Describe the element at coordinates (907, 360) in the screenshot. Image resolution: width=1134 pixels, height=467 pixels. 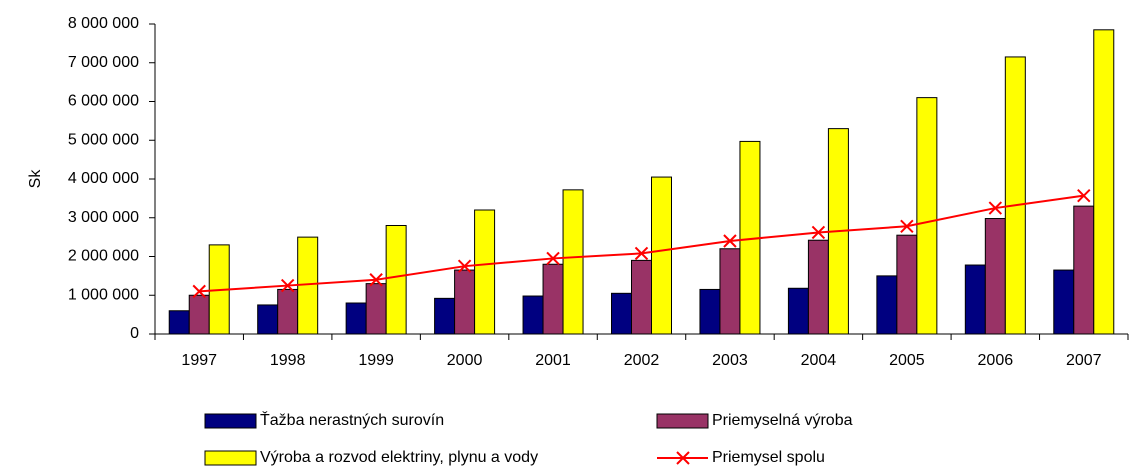
I see `x-tick-label: 2005` at that location.